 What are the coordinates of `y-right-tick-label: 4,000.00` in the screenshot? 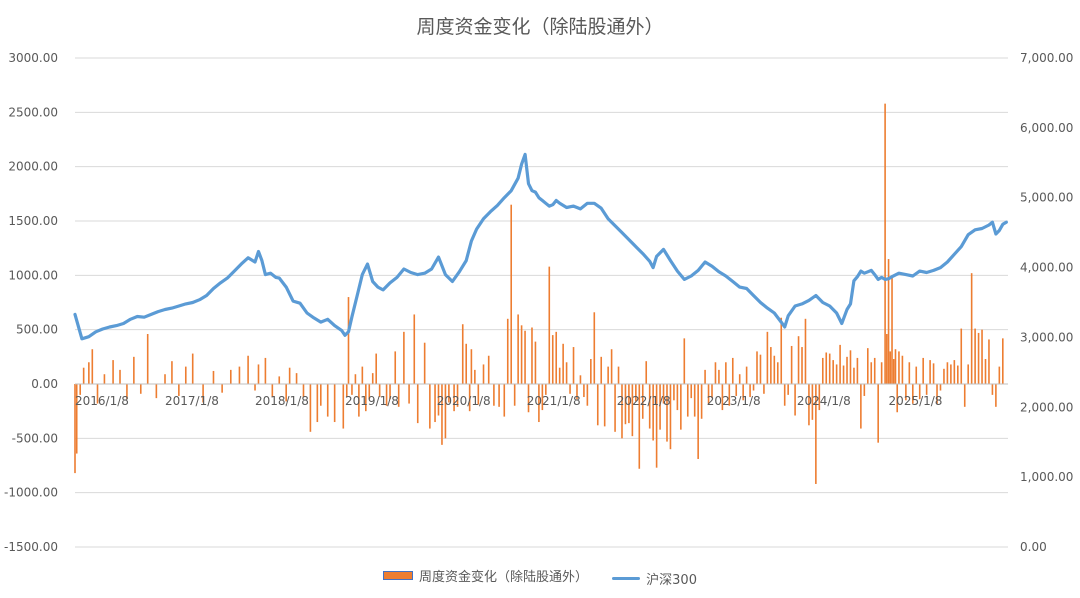 It's located at (1046, 268).